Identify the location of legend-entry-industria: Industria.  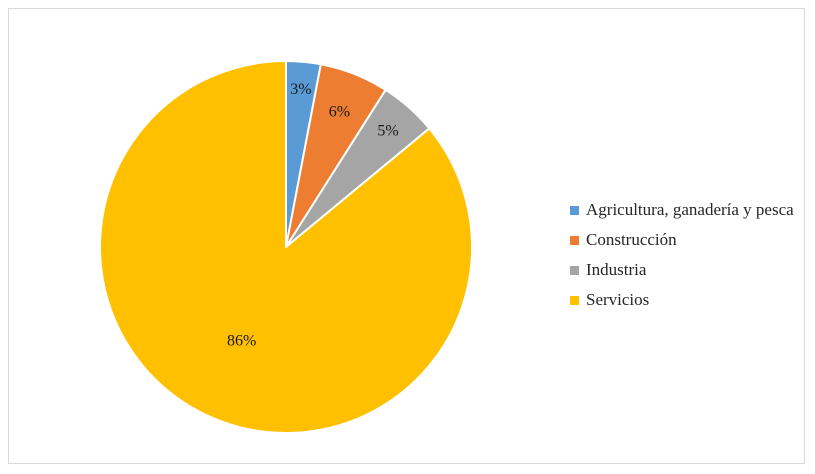
(682, 270).